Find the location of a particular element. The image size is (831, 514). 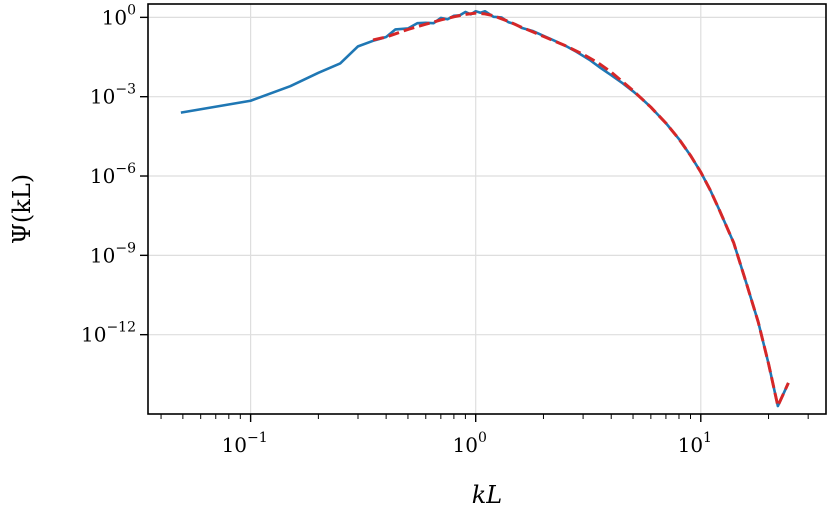

y-tick-label: 10⁻¹² is located at coordinates (108, 333).